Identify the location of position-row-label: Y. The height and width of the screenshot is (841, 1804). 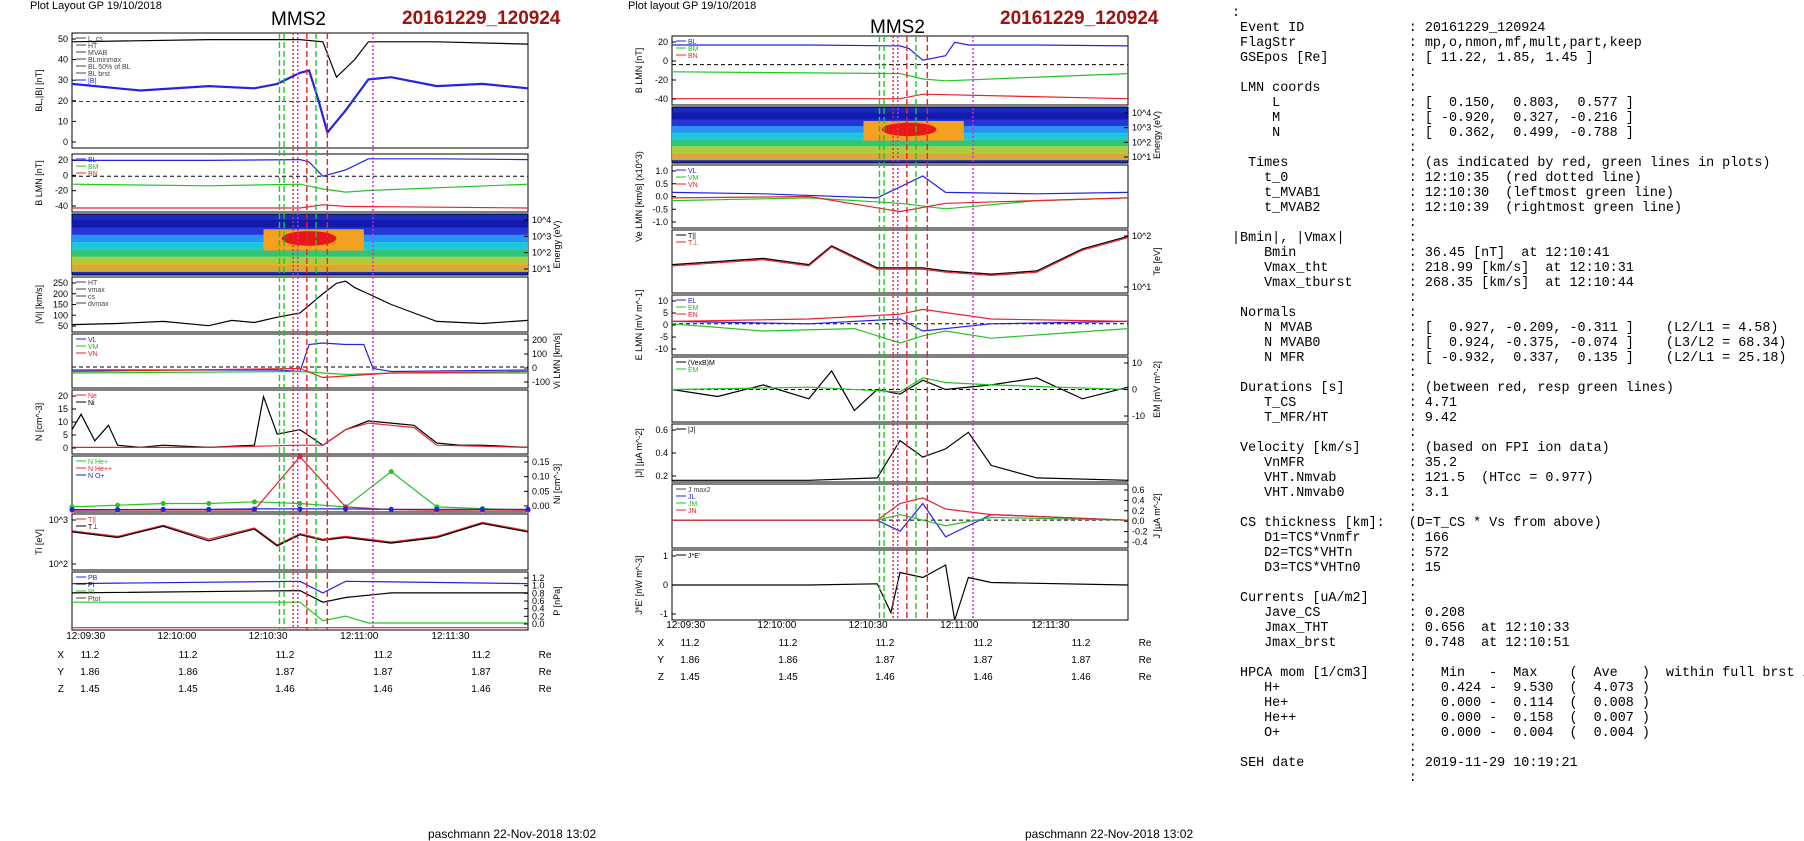
(660, 660).